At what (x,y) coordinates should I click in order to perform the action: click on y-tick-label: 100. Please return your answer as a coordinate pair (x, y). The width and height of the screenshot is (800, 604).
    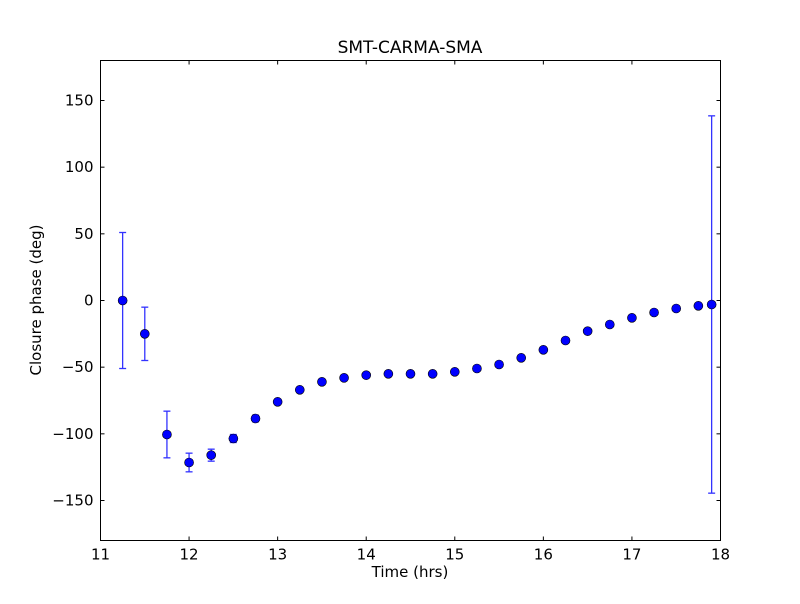
    Looking at the image, I should click on (79, 167).